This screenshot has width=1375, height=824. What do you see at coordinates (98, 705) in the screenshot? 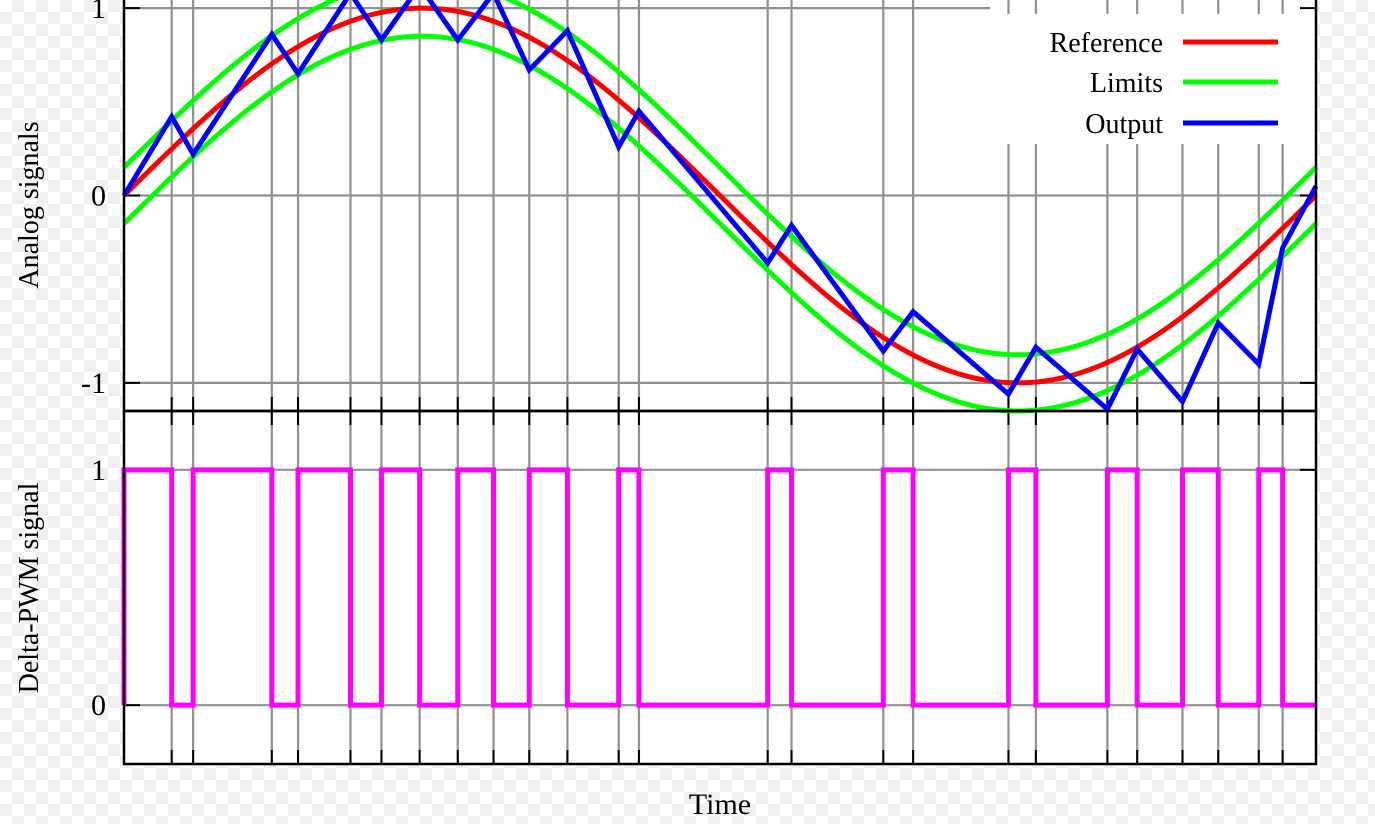
I see `bottom-ytick-label: 0` at bounding box center [98, 705].